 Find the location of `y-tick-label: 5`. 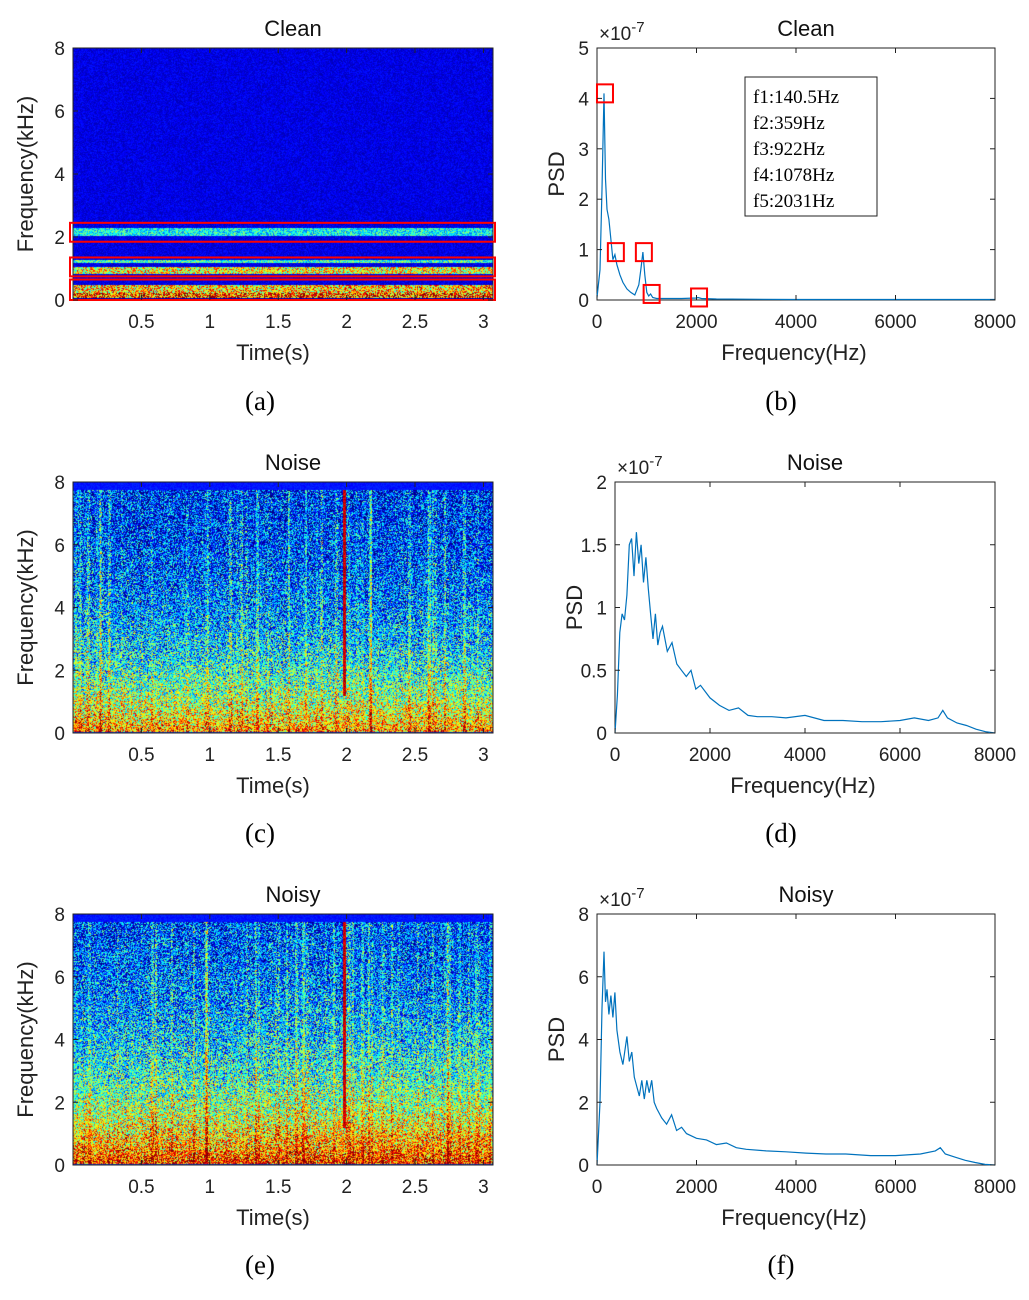

y-tick-label: 5 is located at coordinates (583, 49).